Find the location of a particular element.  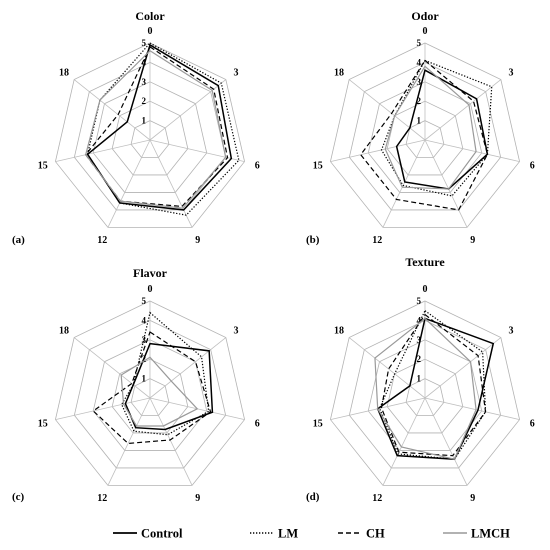

legend-label-lmch: LMCH is located at coordinates (490, 534).